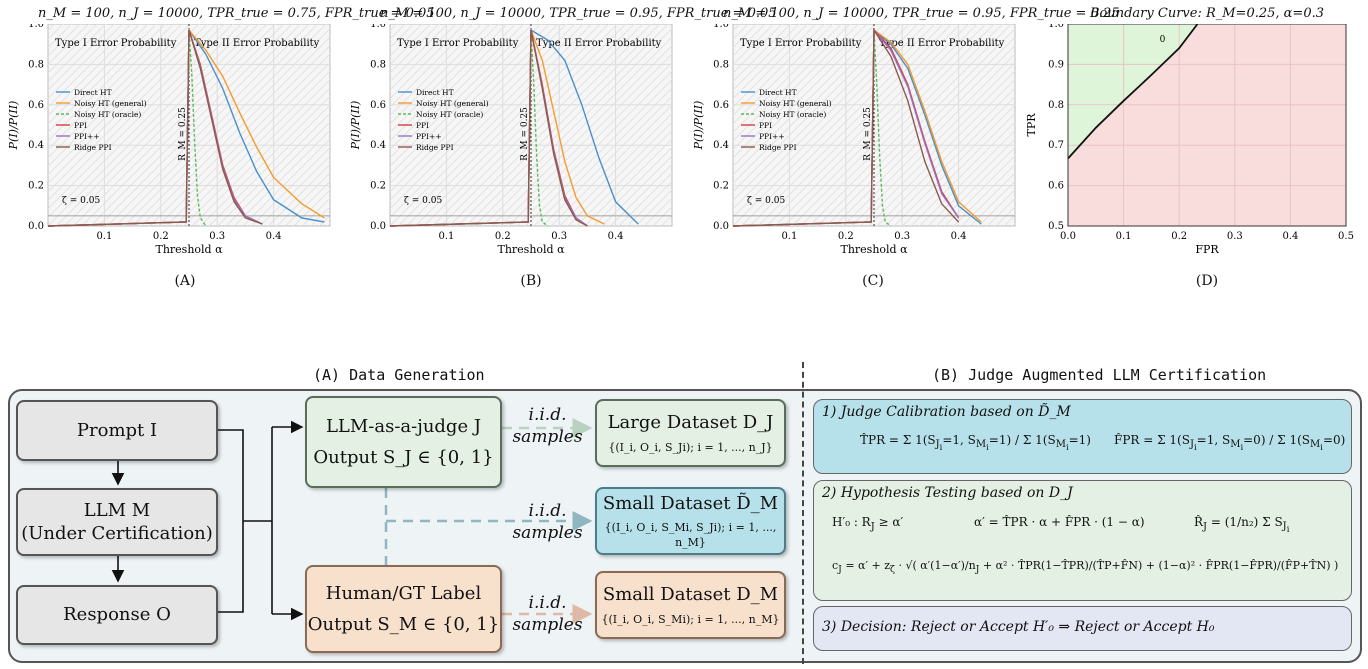  What do you see at coordinates (1068, 236) in the screenshot?
I see `x-tick-label: 0.0` at bounding box center [1068, 236].